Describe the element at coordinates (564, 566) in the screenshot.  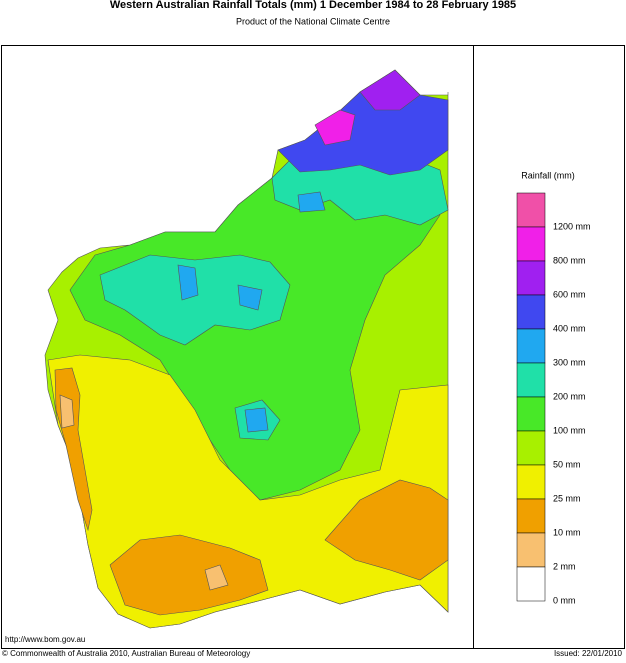
I see `legend-label: 2 mm` at that location.